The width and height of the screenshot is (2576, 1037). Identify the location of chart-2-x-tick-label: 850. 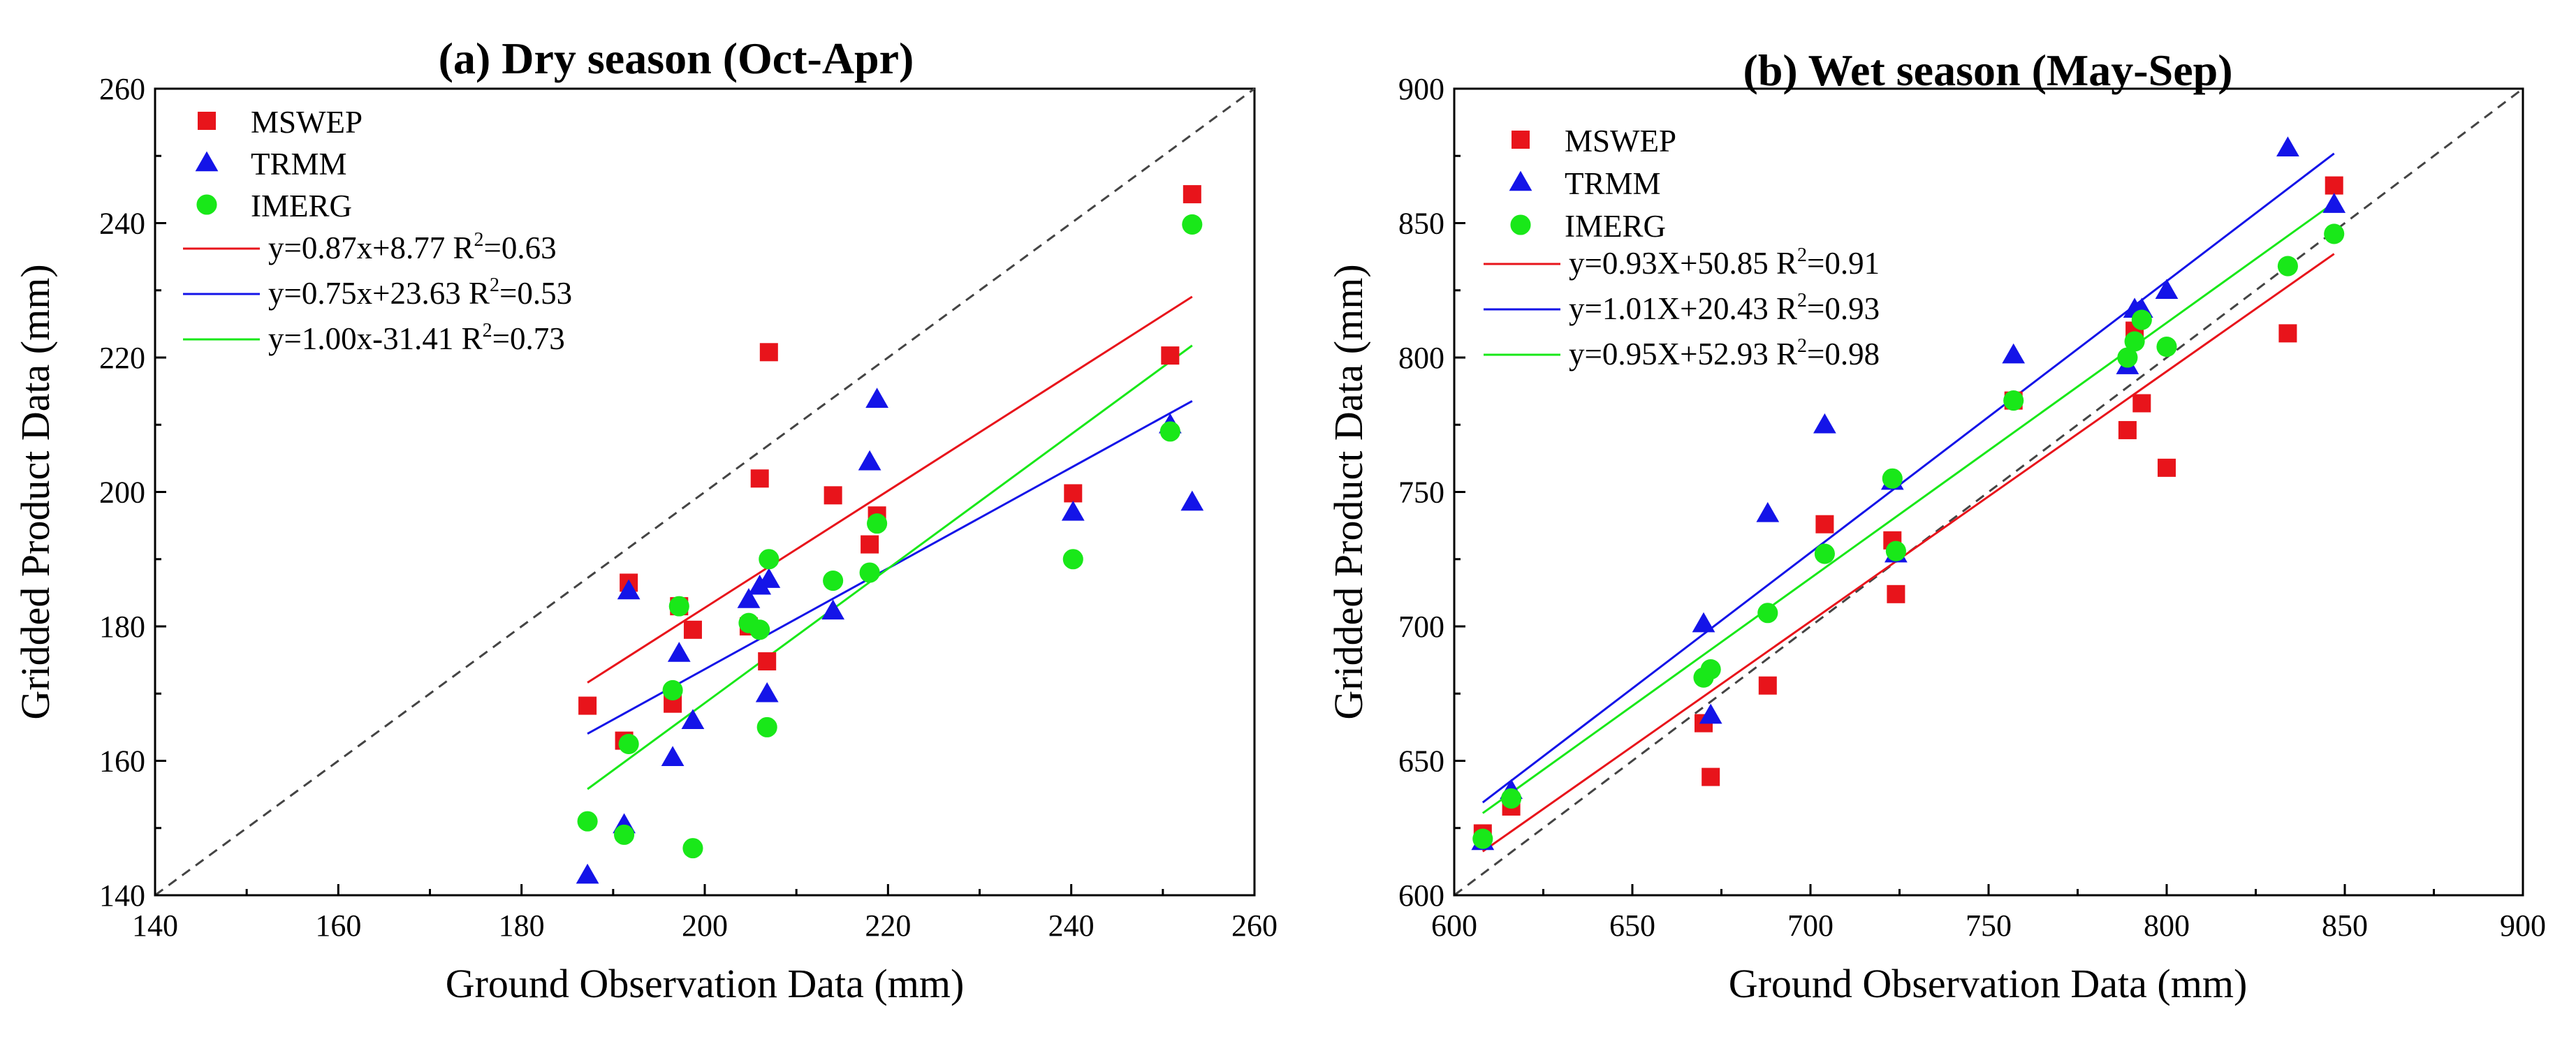
(2345, 926).